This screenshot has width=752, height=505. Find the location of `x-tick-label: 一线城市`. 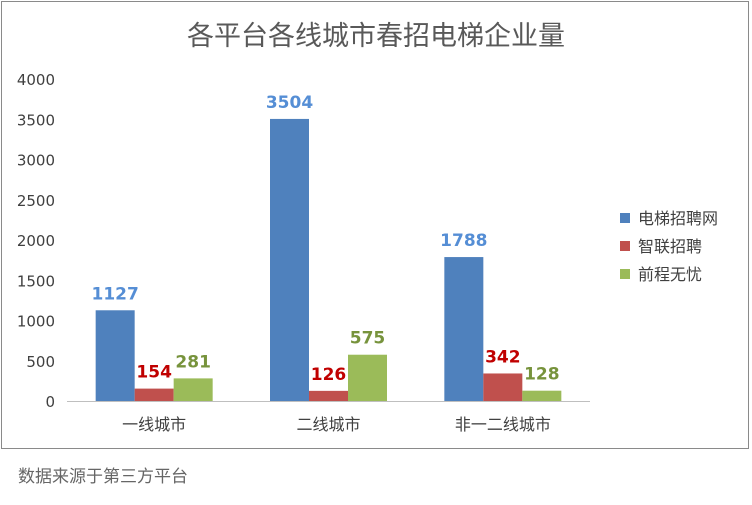

x-tick-label: 一线城市 is located at coordinates (154, 424).